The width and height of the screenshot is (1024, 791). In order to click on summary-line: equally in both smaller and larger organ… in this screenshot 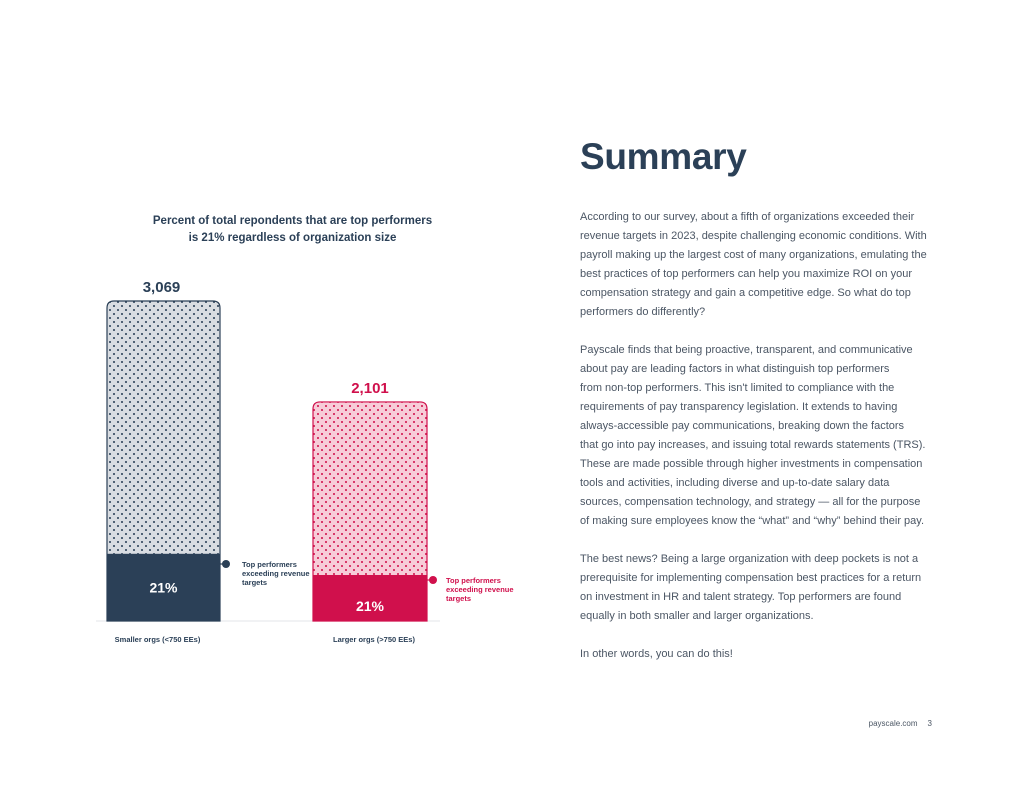, I will do `click(697, 616)`.